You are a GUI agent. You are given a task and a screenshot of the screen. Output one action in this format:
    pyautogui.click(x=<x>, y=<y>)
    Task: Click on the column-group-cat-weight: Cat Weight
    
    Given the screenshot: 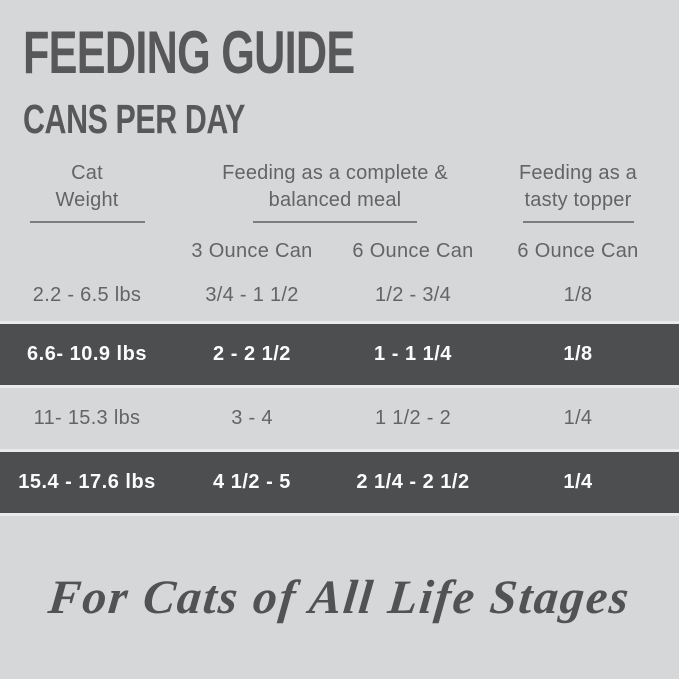 What is the action you would take?
    pyautogui.click(x=87, y=196)
    